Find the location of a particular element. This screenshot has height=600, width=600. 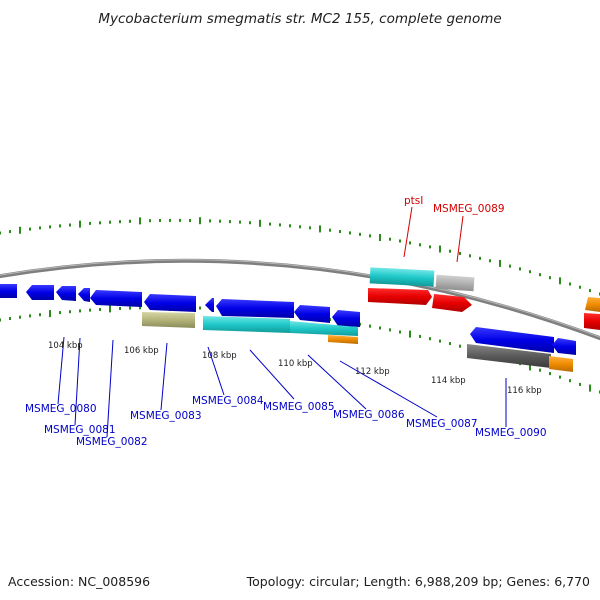

gene-right-edge-orange is located at coordinates (592, 304).